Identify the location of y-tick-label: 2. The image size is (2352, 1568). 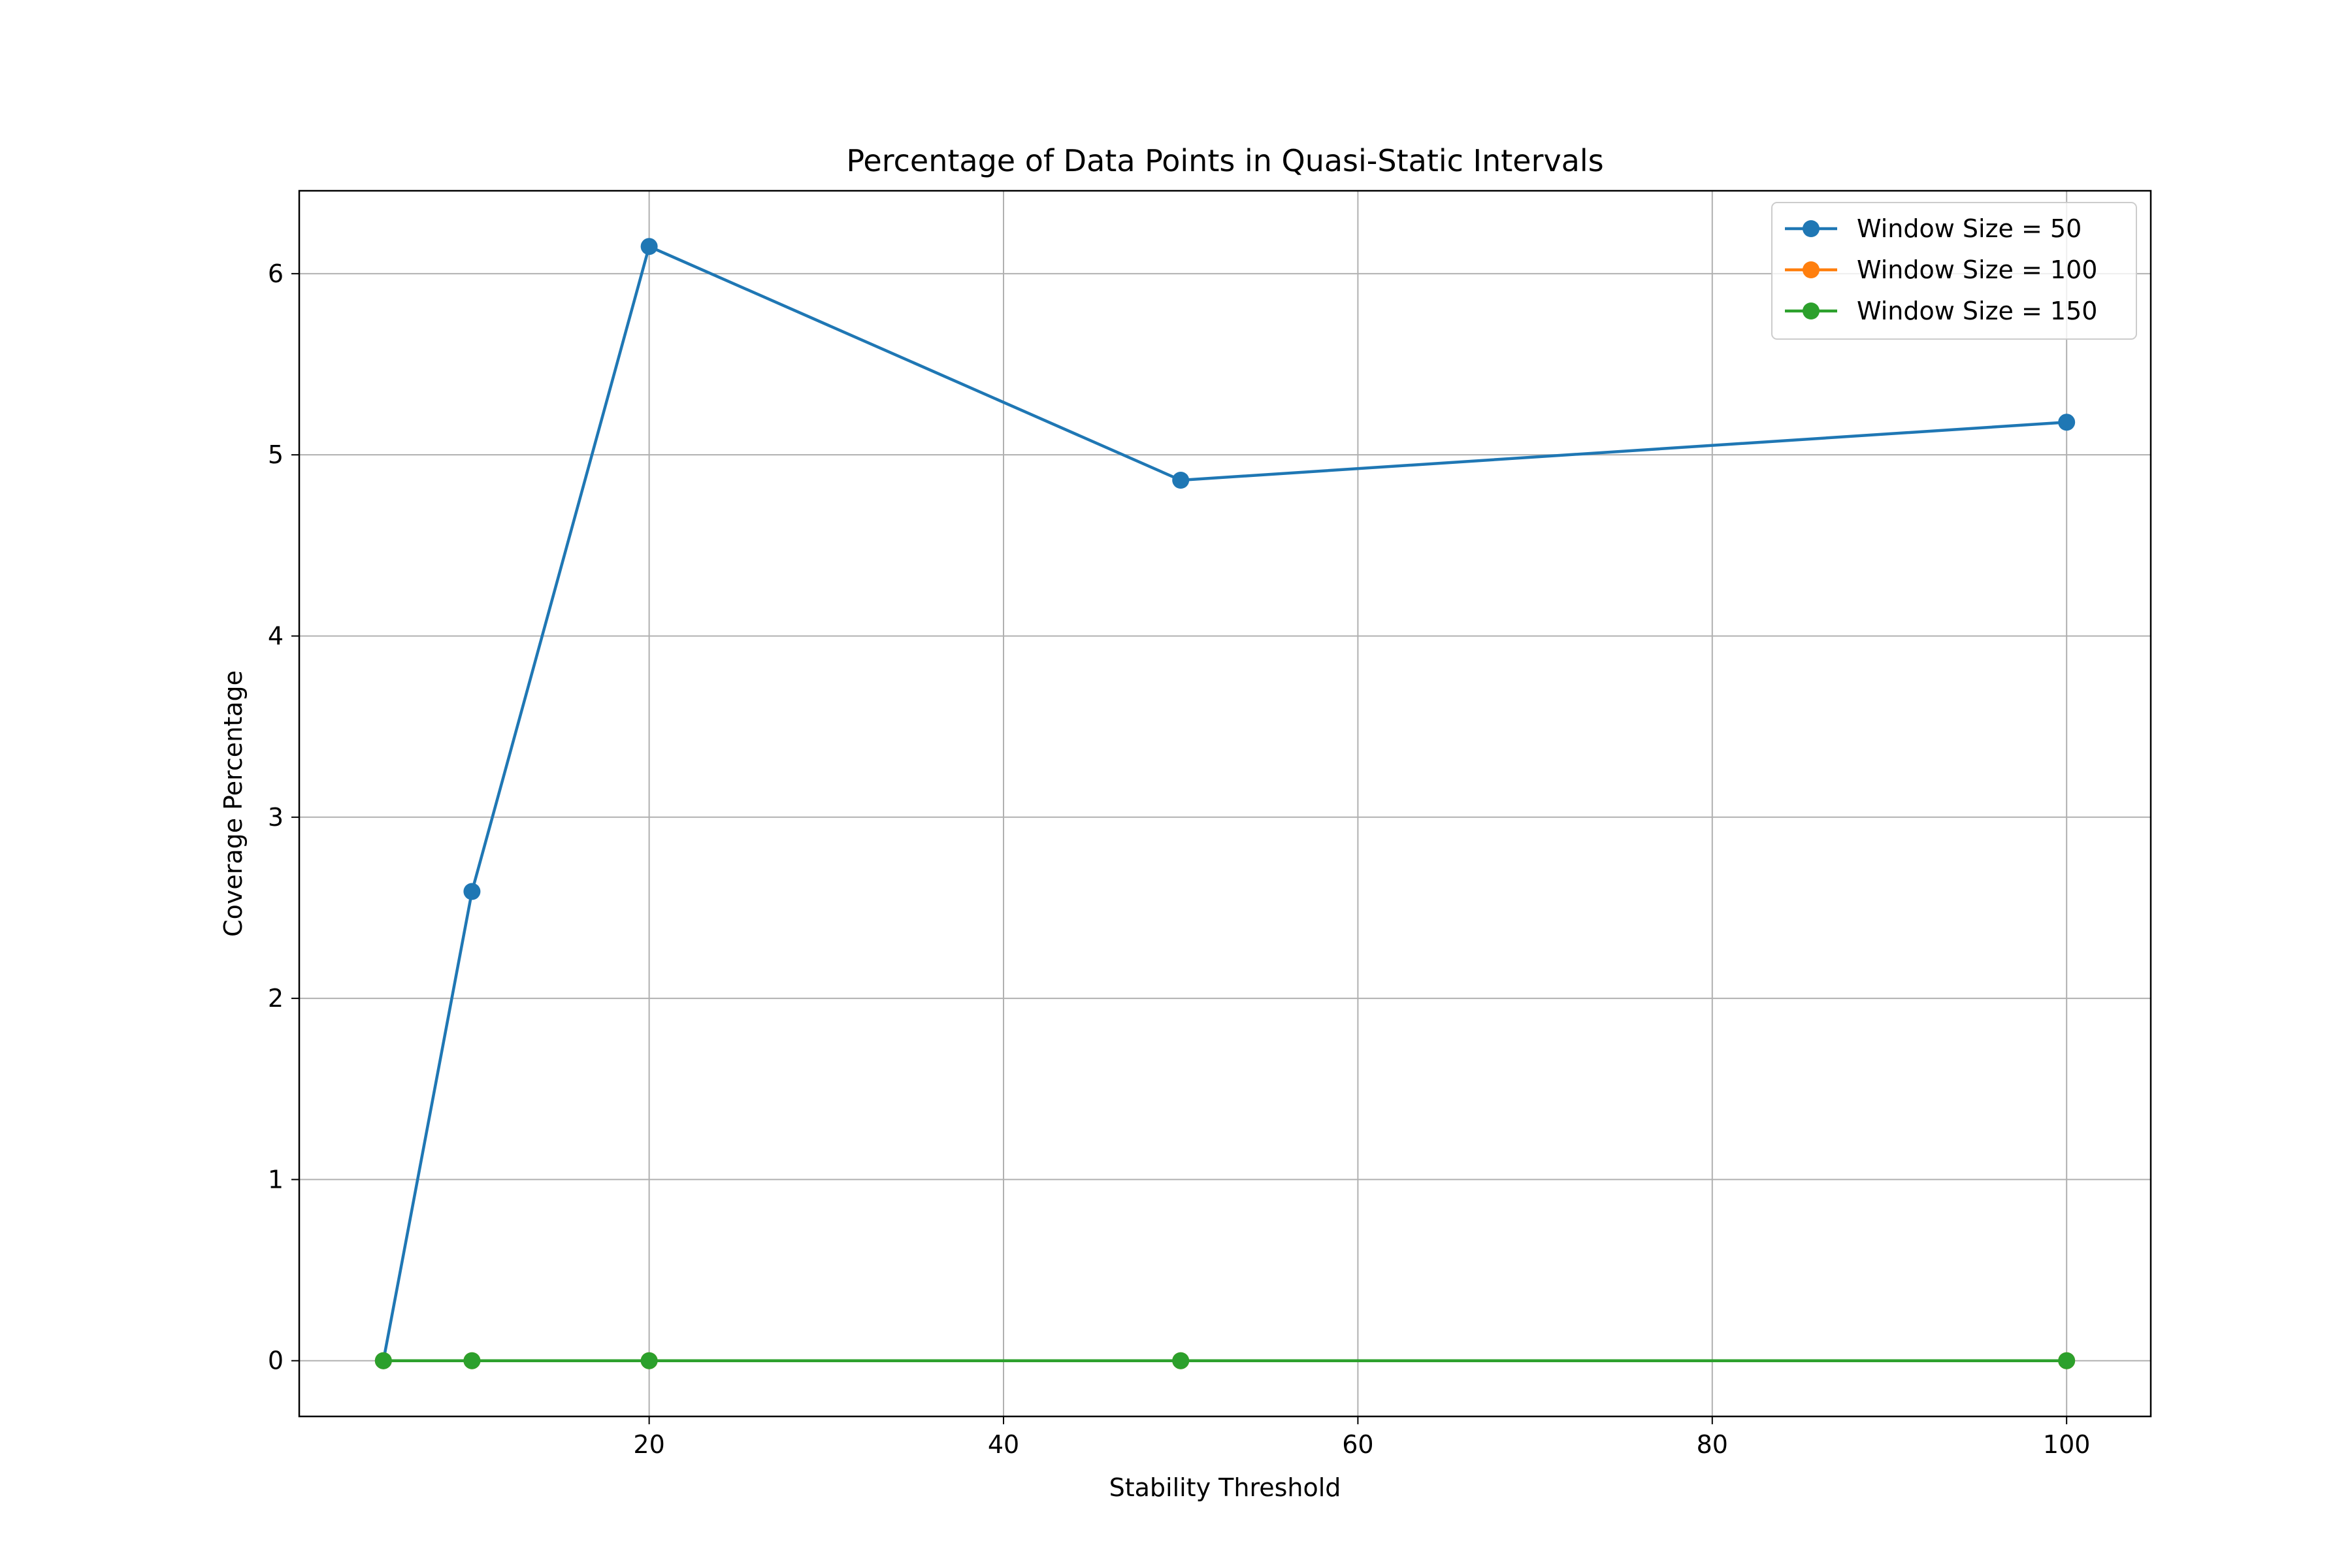
(276, 998).